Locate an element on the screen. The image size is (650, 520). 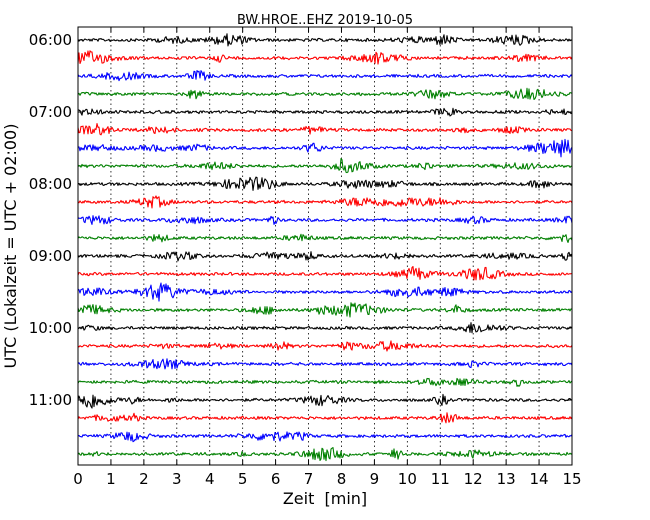
x-tick-label-11: 11 is located at coordinates (440, 479).